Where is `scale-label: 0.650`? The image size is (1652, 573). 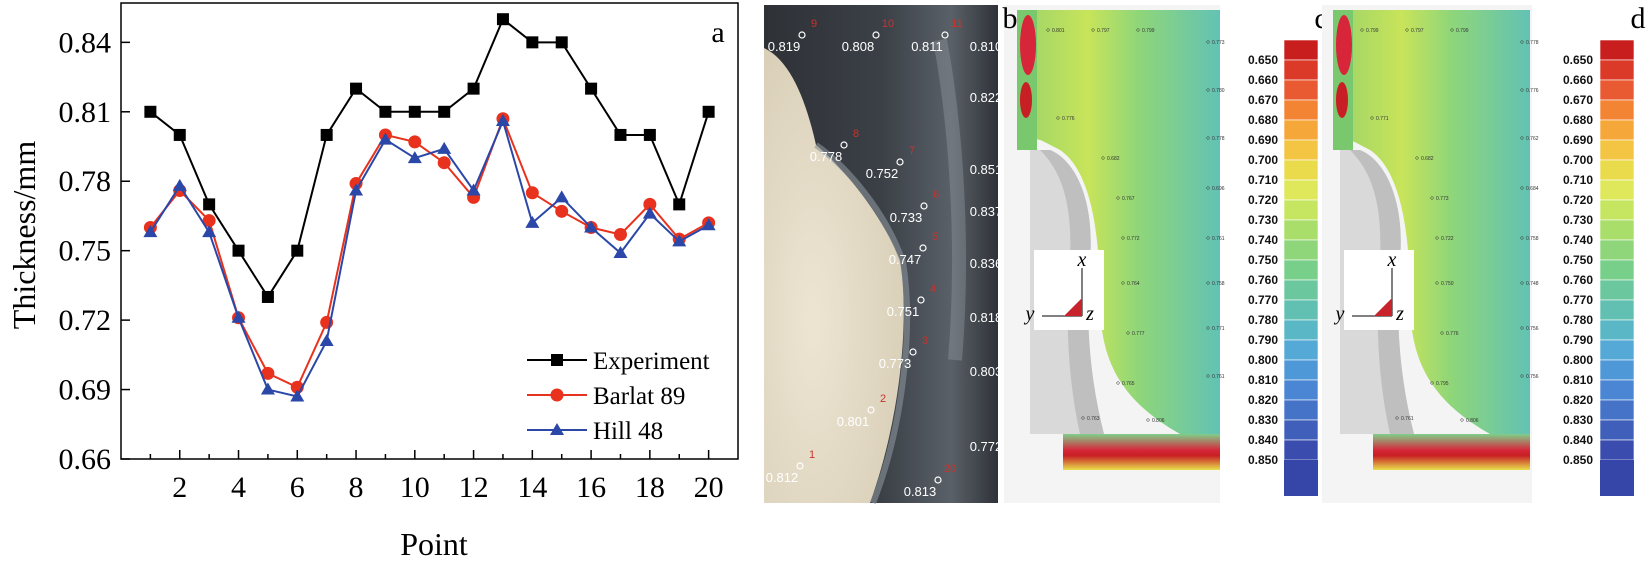 scale-label: 0.650 is located at coordinates (1263, 60).